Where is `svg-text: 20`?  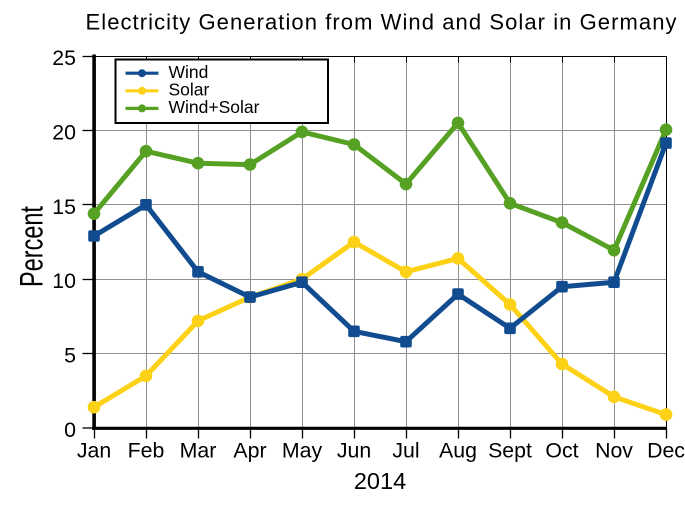
svg-text: 20 is located at coordinates (64, 132).